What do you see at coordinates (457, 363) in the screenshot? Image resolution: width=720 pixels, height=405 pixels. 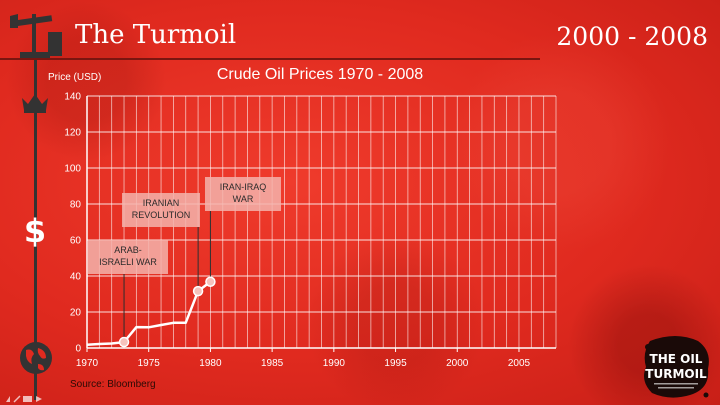 I see `x-tick-label: 2000` at bounding box center [457, 363].